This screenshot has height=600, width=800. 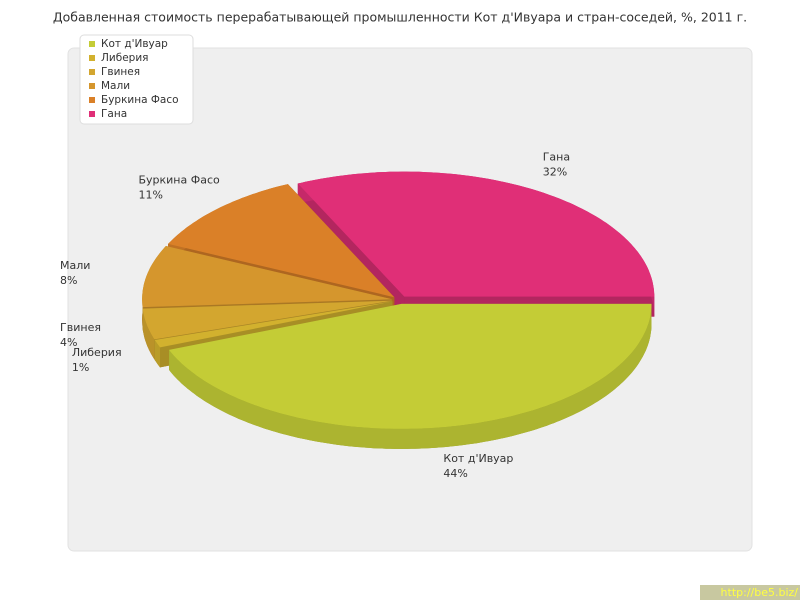 I want to click on slice-label: Буркина Фасо, so click(x=179, y=179).